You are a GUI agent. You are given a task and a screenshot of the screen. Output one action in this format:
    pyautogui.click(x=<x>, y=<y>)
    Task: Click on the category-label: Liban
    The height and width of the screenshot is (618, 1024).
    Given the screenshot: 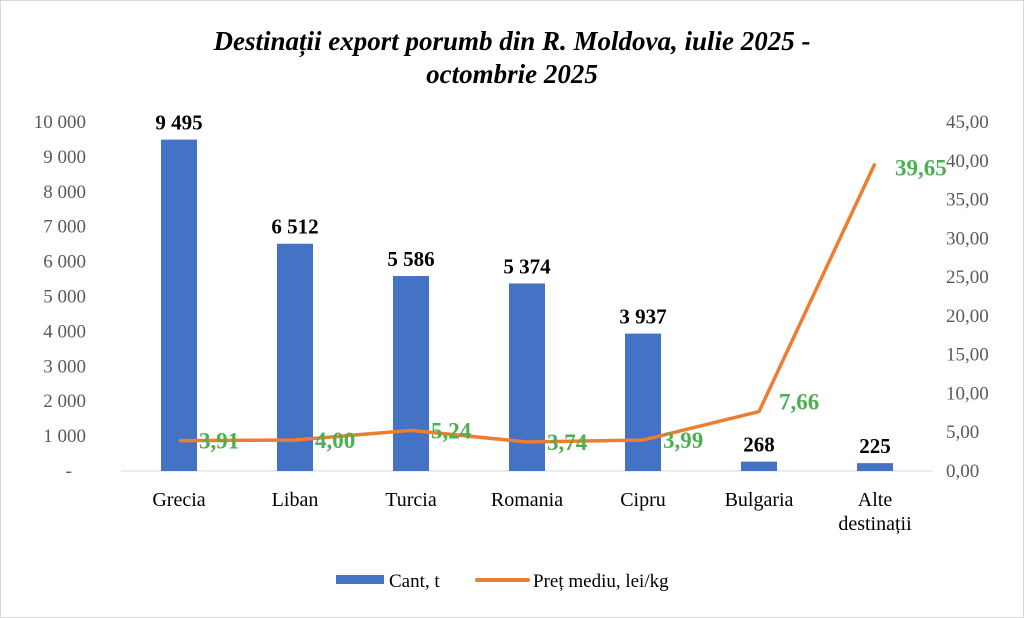 What is the action you would take?
    pyautogui.click(x=295, y=500)
    